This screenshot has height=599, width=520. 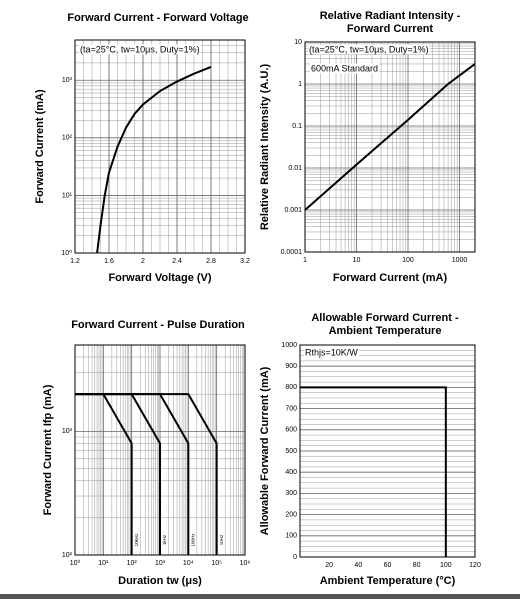 I want to click on x-tick-label: 10⁴, so click(x=188, y=563).